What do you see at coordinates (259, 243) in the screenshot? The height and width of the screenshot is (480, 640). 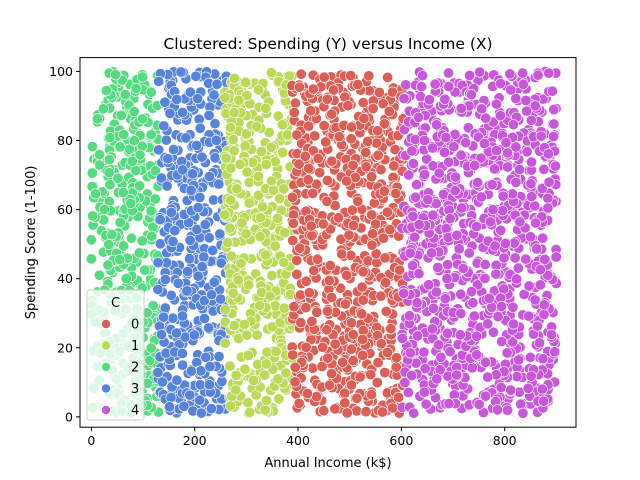 I see `series-1-points` at bounding box center [259, 243].